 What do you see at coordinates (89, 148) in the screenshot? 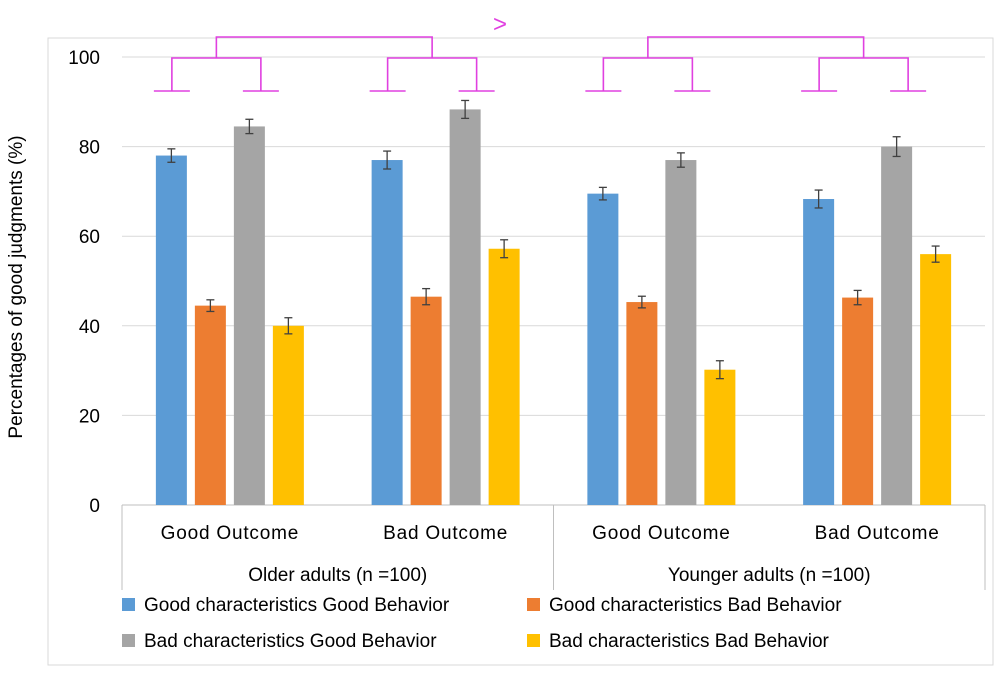
I see `y-tick-label: 80` at bounding box center [89, 148].